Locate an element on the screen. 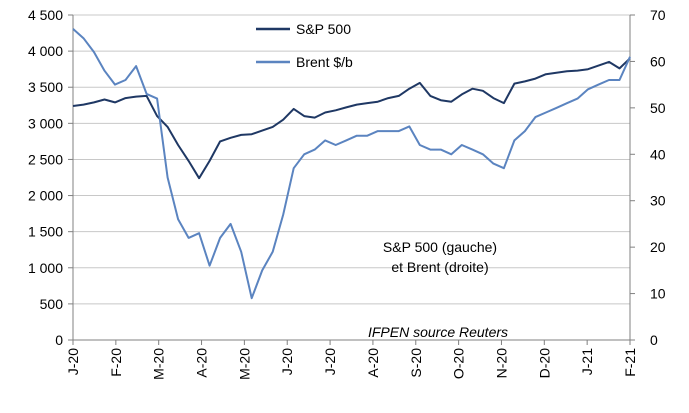 The image size is (689, 413). left-tick-label: 0 is located at coordinates (59, 340).